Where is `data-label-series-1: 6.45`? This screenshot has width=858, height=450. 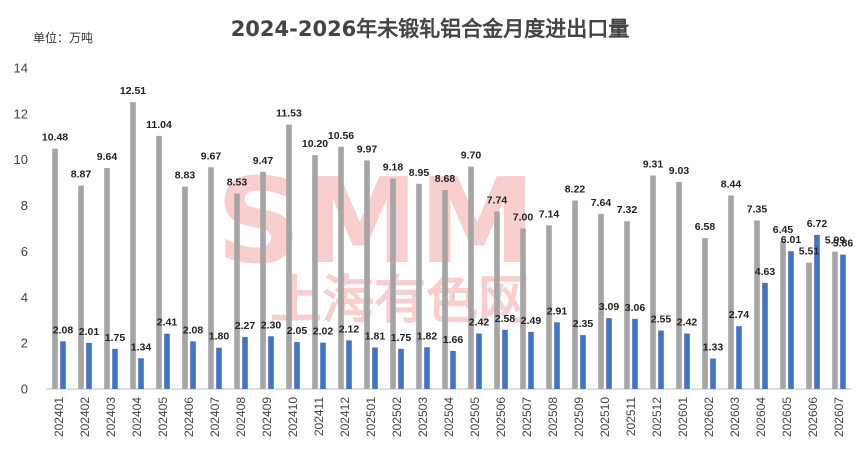 data-label-series-1: 6.45 is located at coordinates (783, 230).